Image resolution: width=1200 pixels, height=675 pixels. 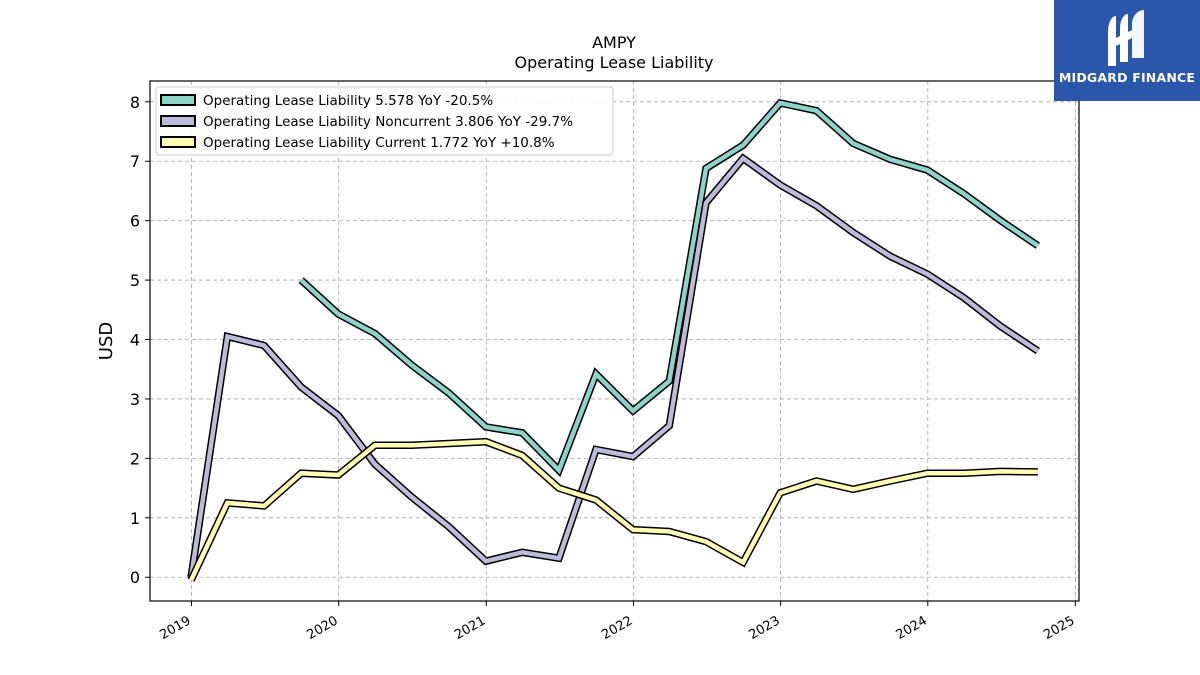 I want to click on x-tick-label: 2021, so click(x=470, y=628).